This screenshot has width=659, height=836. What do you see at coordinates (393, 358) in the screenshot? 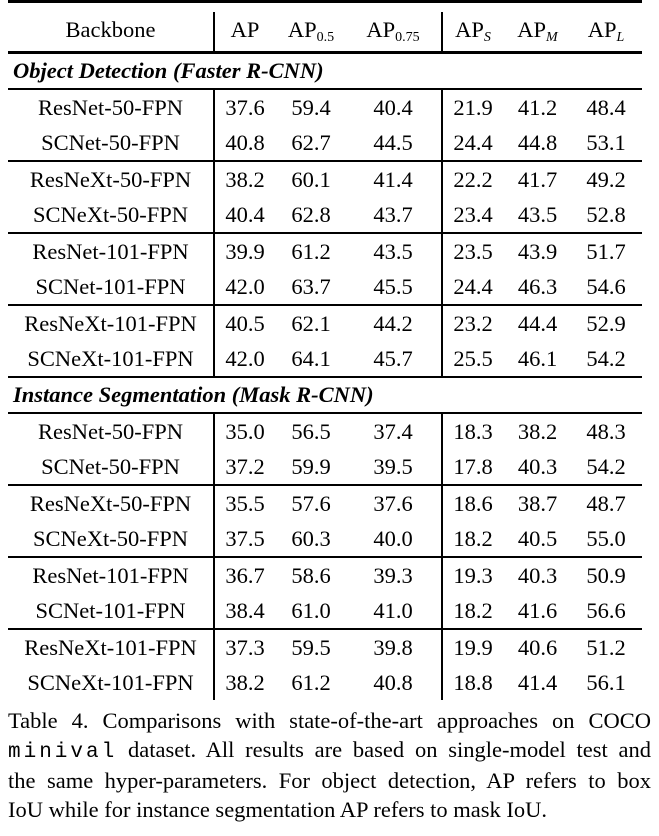
I see `metric-cell: 45.7` at bounding box center [393, 358].